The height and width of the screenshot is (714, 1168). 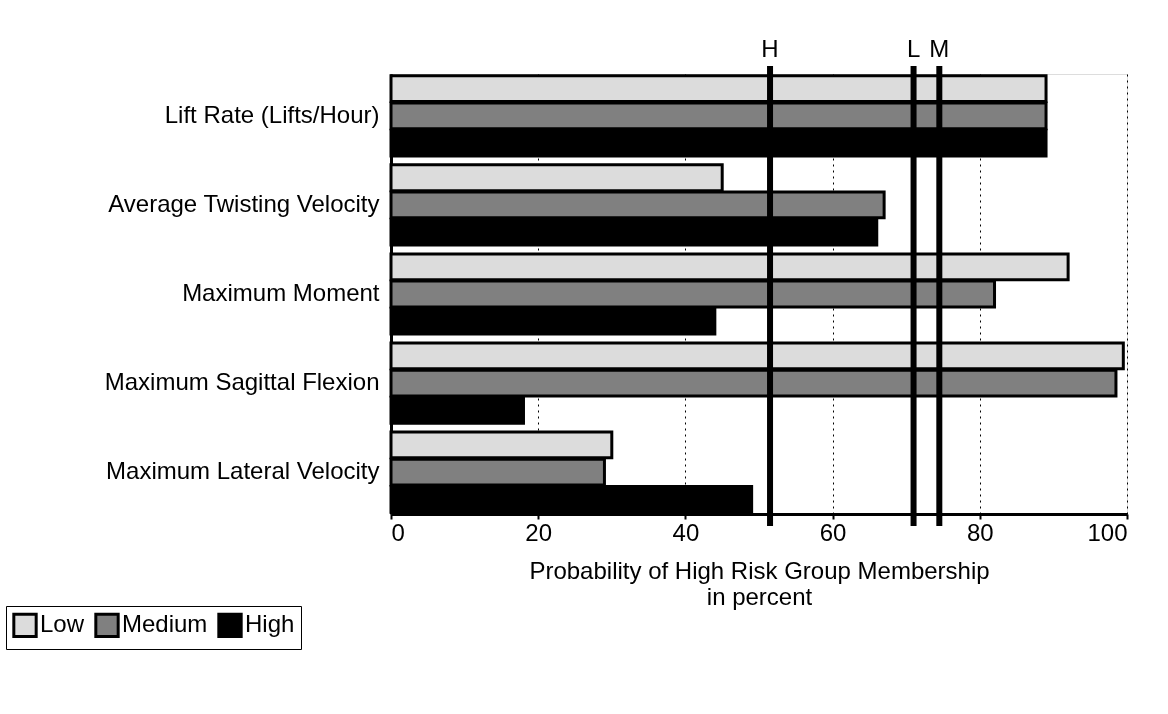 What do you see at coordinates (244, 203) in the screenshot?
I see `y-tick-label: Average Twisting Velocity` at bounding box center [244, 203].